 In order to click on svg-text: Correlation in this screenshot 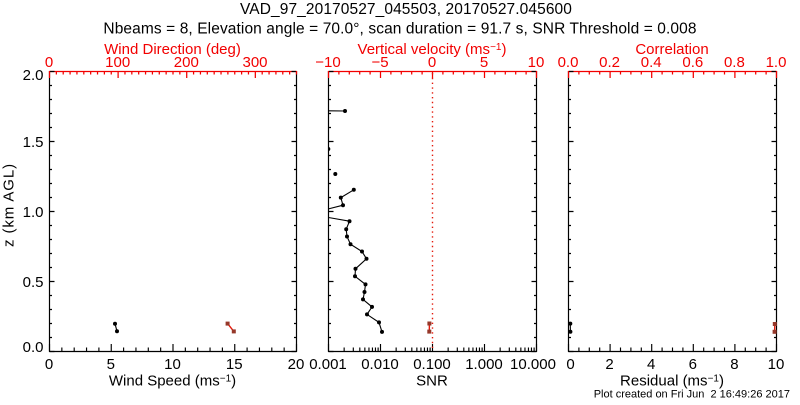, I will do `click(671, 49)`.